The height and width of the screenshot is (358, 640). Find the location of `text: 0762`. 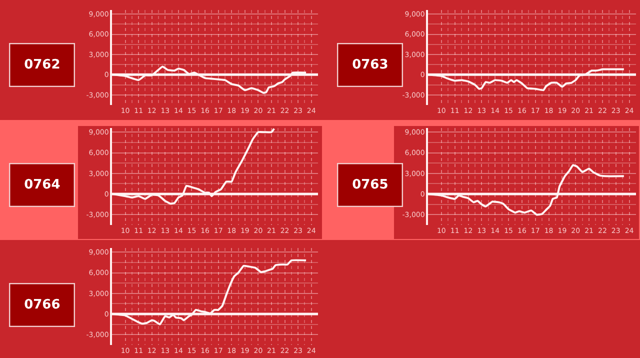

text: 0762 is located at coordinates (42, 65).